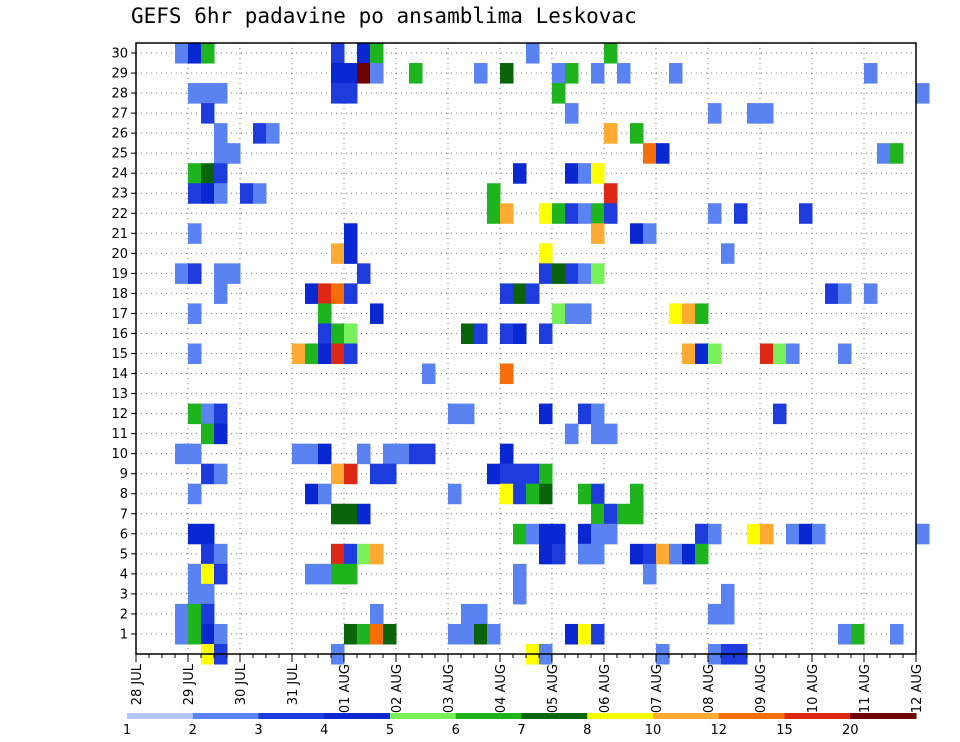 This screenshot has height=742, width=960. Describe the element at coordinates (119, 174) in the screenshot. I see `y-tick-label: 24` at that location.